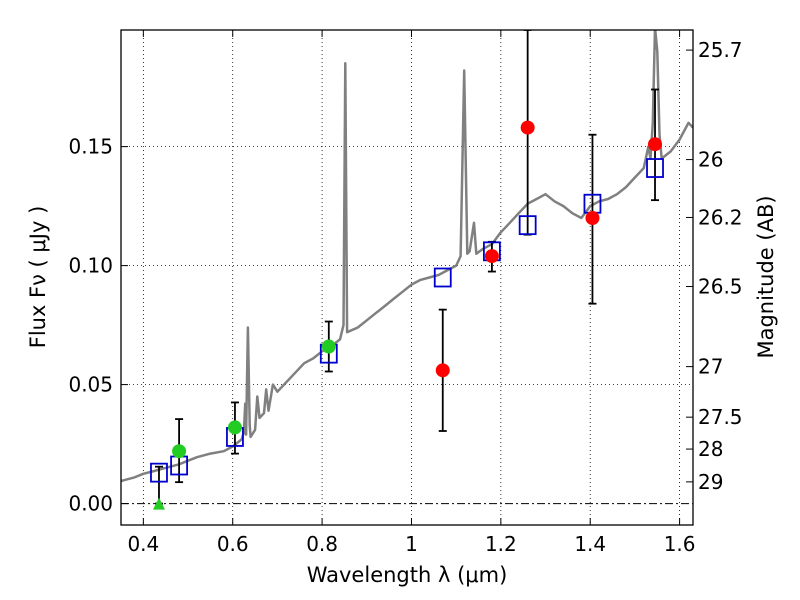  I want to click on y-axis-label-right: Magnitude (AB), so click(766, 276).